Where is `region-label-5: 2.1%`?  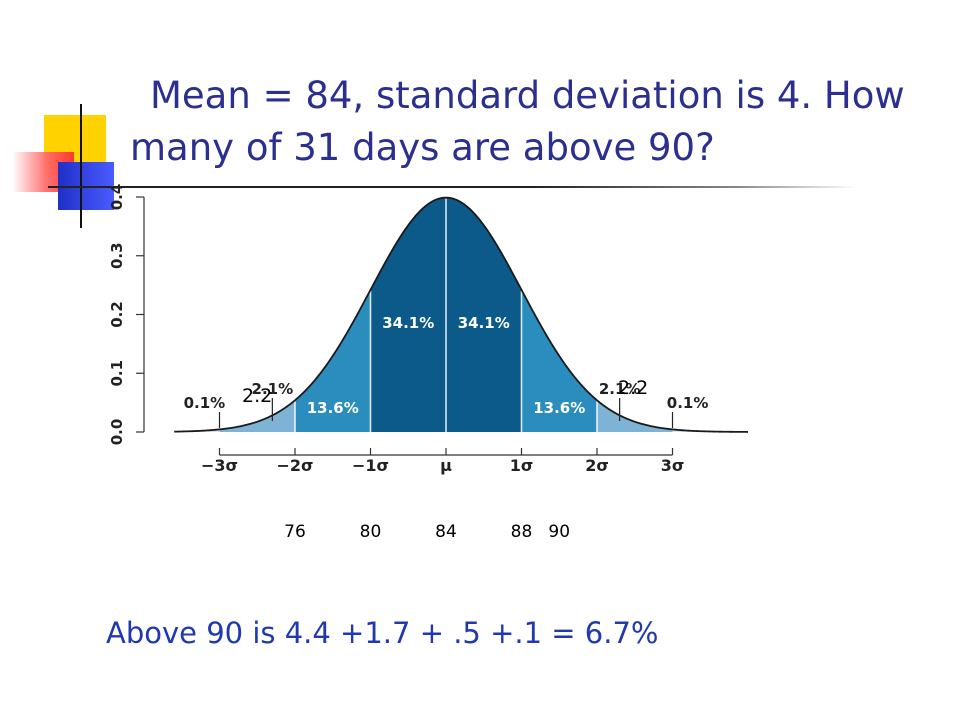 region-label-5: 2.1% is located at coordinates (620, 389).